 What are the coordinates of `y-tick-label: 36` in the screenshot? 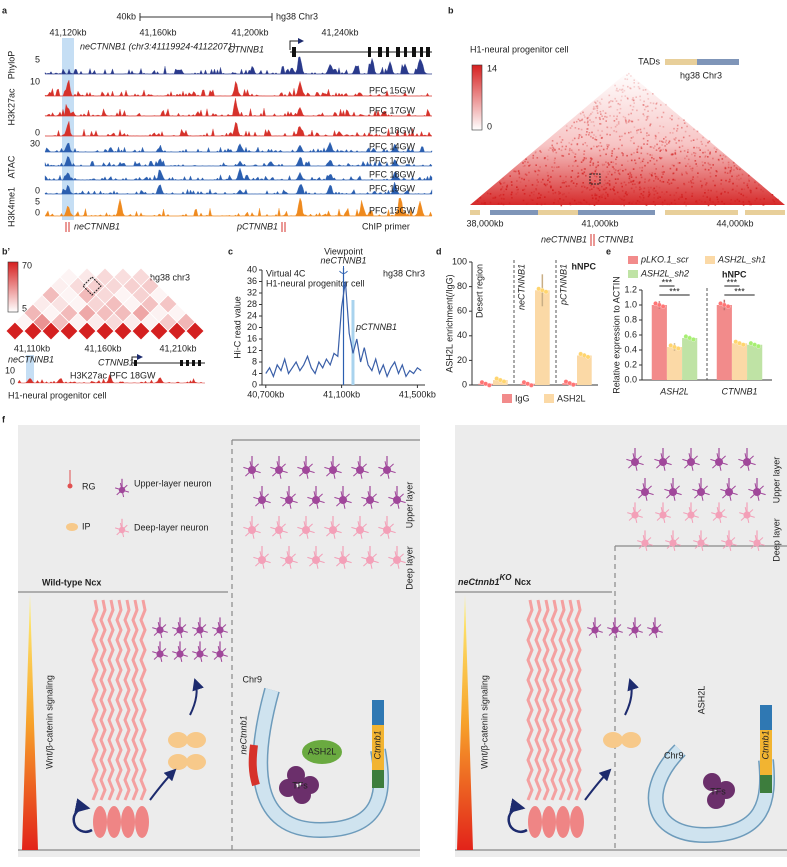 It's located at (252, 281).